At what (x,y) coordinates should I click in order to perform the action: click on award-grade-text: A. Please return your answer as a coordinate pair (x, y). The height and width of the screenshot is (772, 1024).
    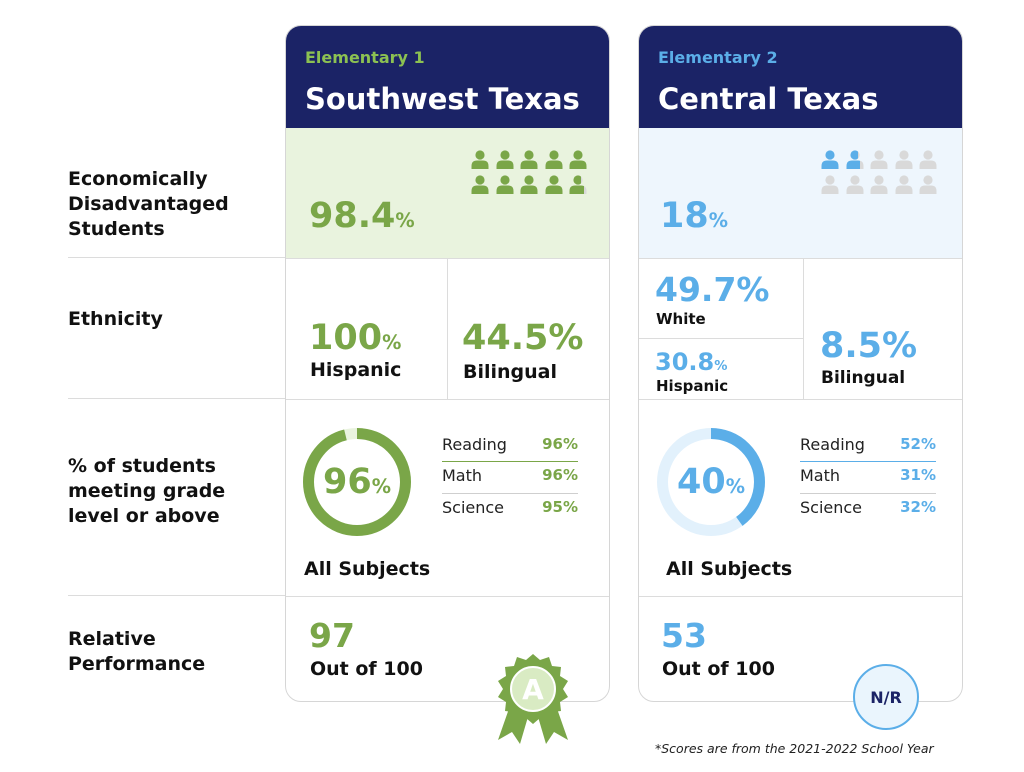
    Looking at the image, I should click on (533, 689).